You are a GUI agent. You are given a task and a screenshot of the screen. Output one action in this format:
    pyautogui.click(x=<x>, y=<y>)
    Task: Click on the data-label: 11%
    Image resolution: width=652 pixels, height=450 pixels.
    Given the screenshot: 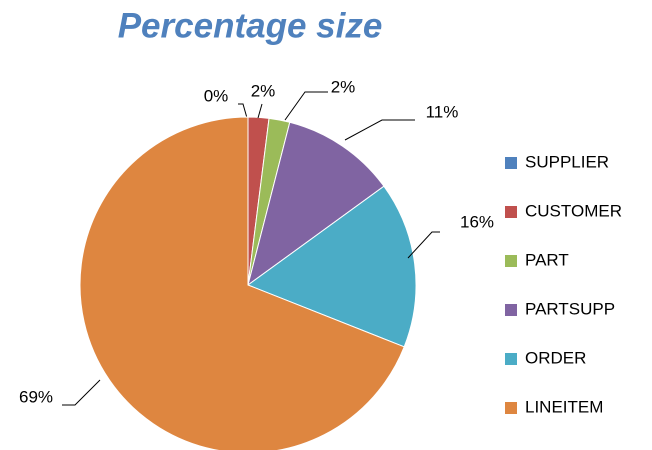 What is the action you would take?
    pyautogui.click(x=442, y=111)
    